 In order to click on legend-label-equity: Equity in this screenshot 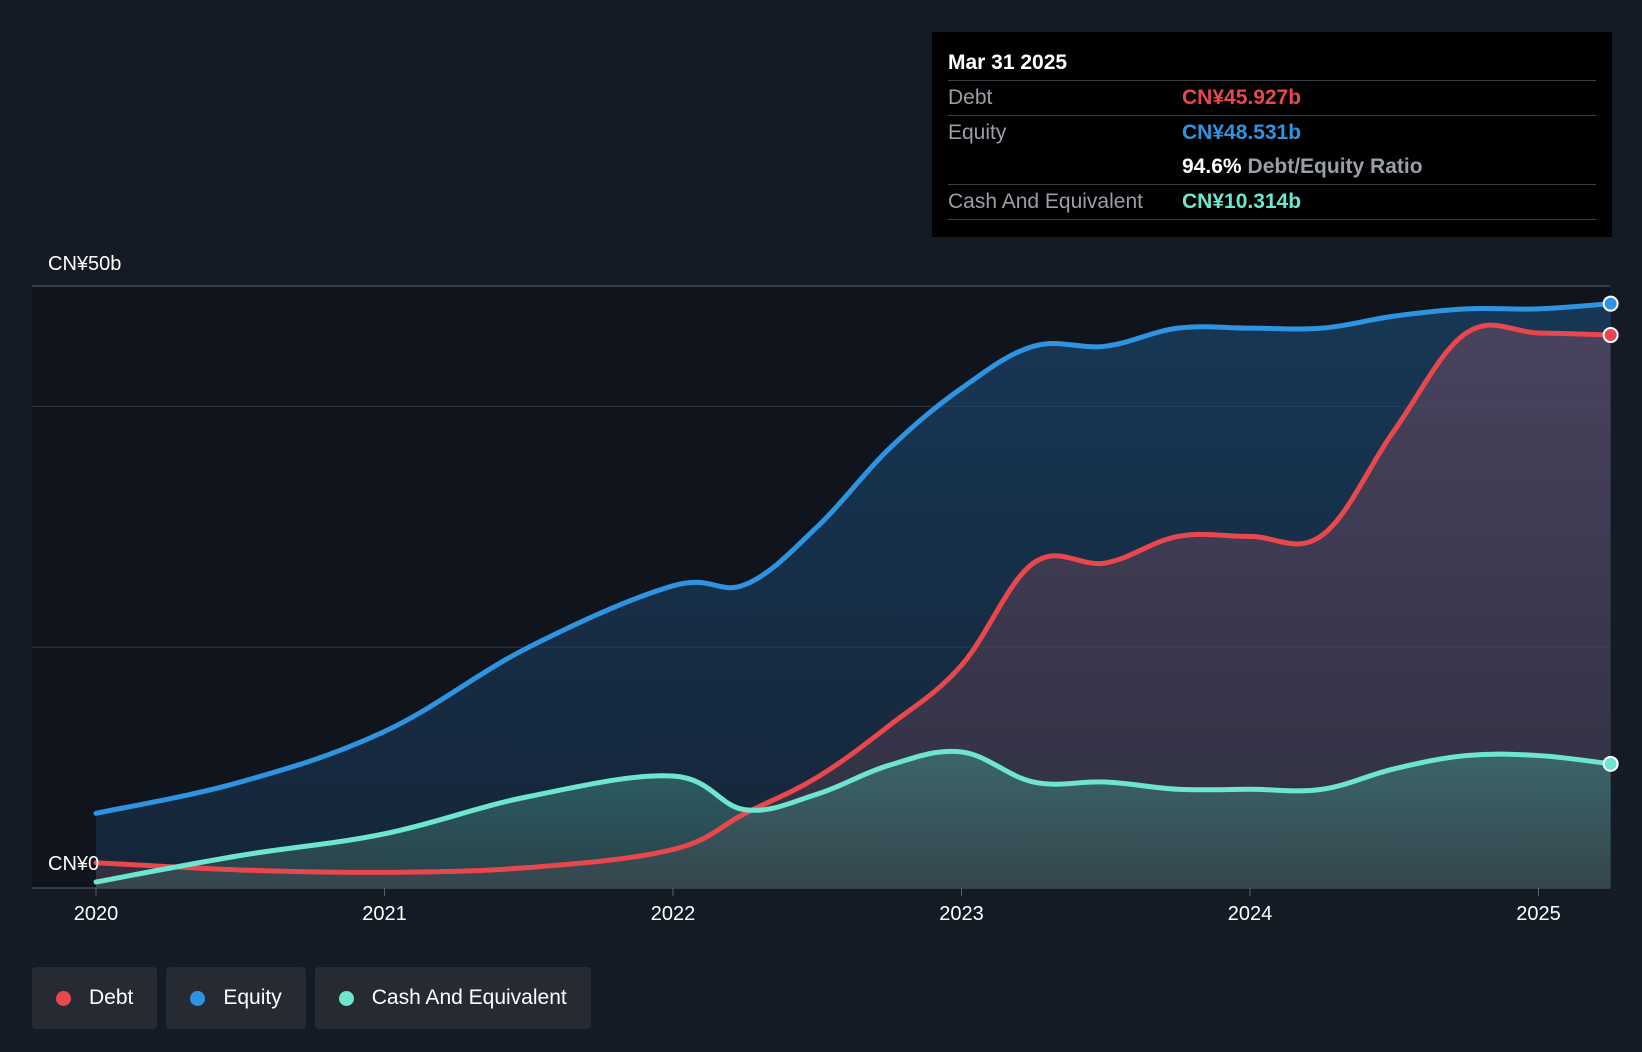, I will do `click(252, 997)`.